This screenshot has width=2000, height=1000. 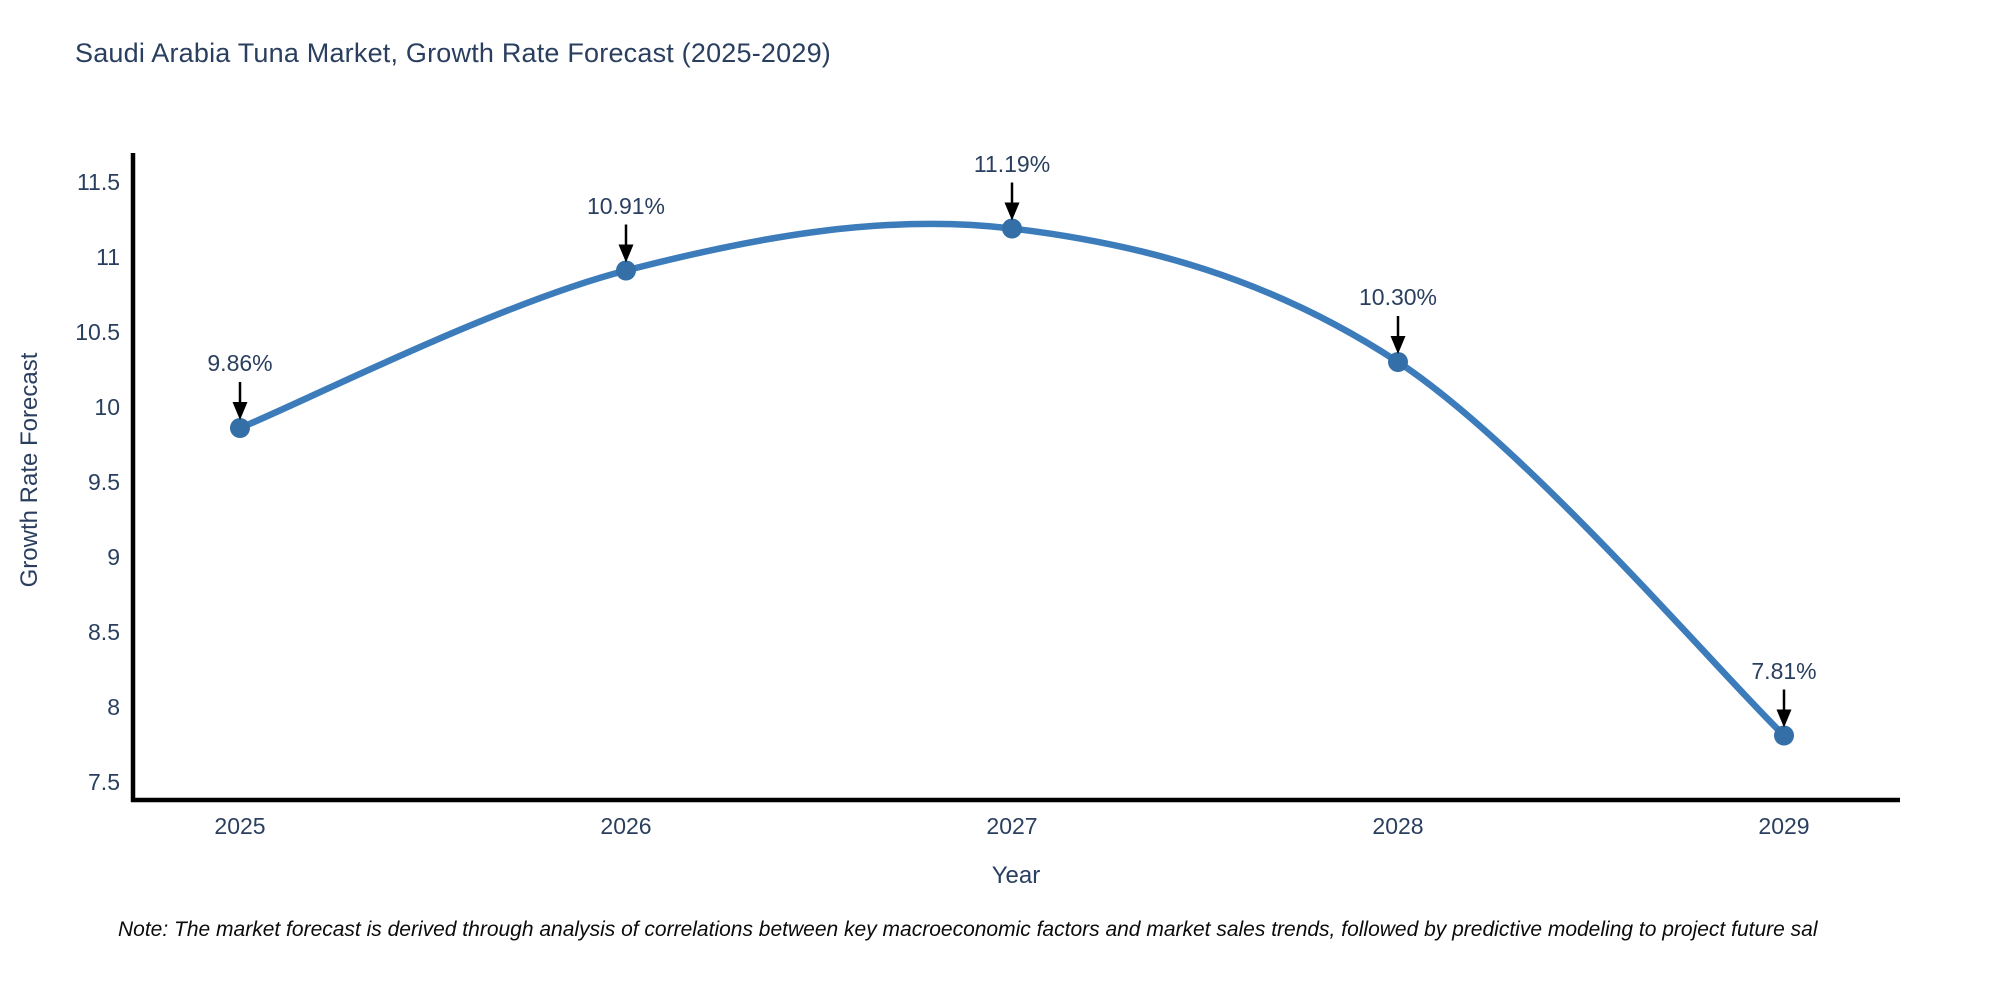 I want to click on x-tick-label: 2026, so click(x=626, y=826).